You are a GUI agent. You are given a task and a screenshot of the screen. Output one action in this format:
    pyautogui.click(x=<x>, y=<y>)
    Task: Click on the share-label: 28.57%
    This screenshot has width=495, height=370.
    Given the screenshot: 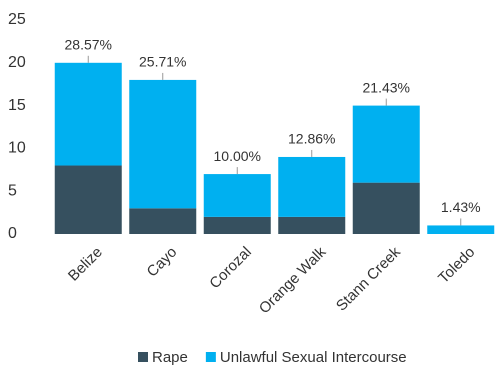 What is the action you would take?
    pyautogui.click(x=88, y=45)
    